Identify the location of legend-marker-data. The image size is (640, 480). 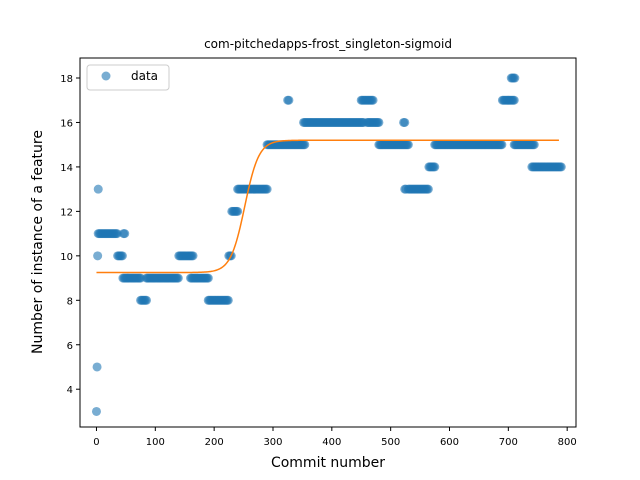
(106, 76).